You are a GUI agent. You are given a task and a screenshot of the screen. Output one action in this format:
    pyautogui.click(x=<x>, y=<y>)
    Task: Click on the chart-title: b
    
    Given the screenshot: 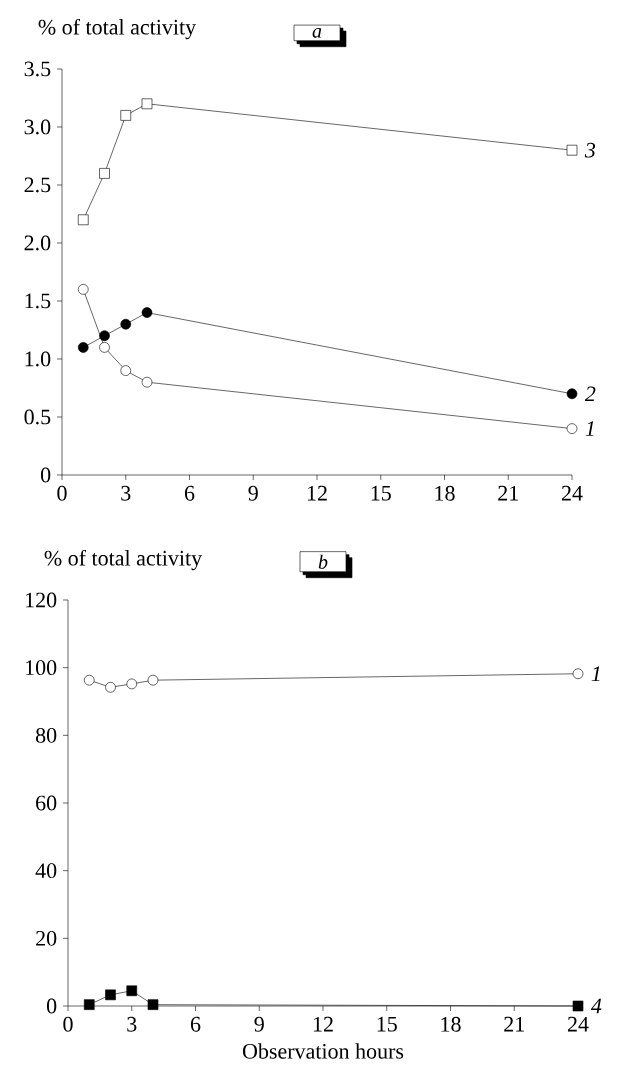 What is the action you would take?
    pyautogui.click(x=323, y=561)
    